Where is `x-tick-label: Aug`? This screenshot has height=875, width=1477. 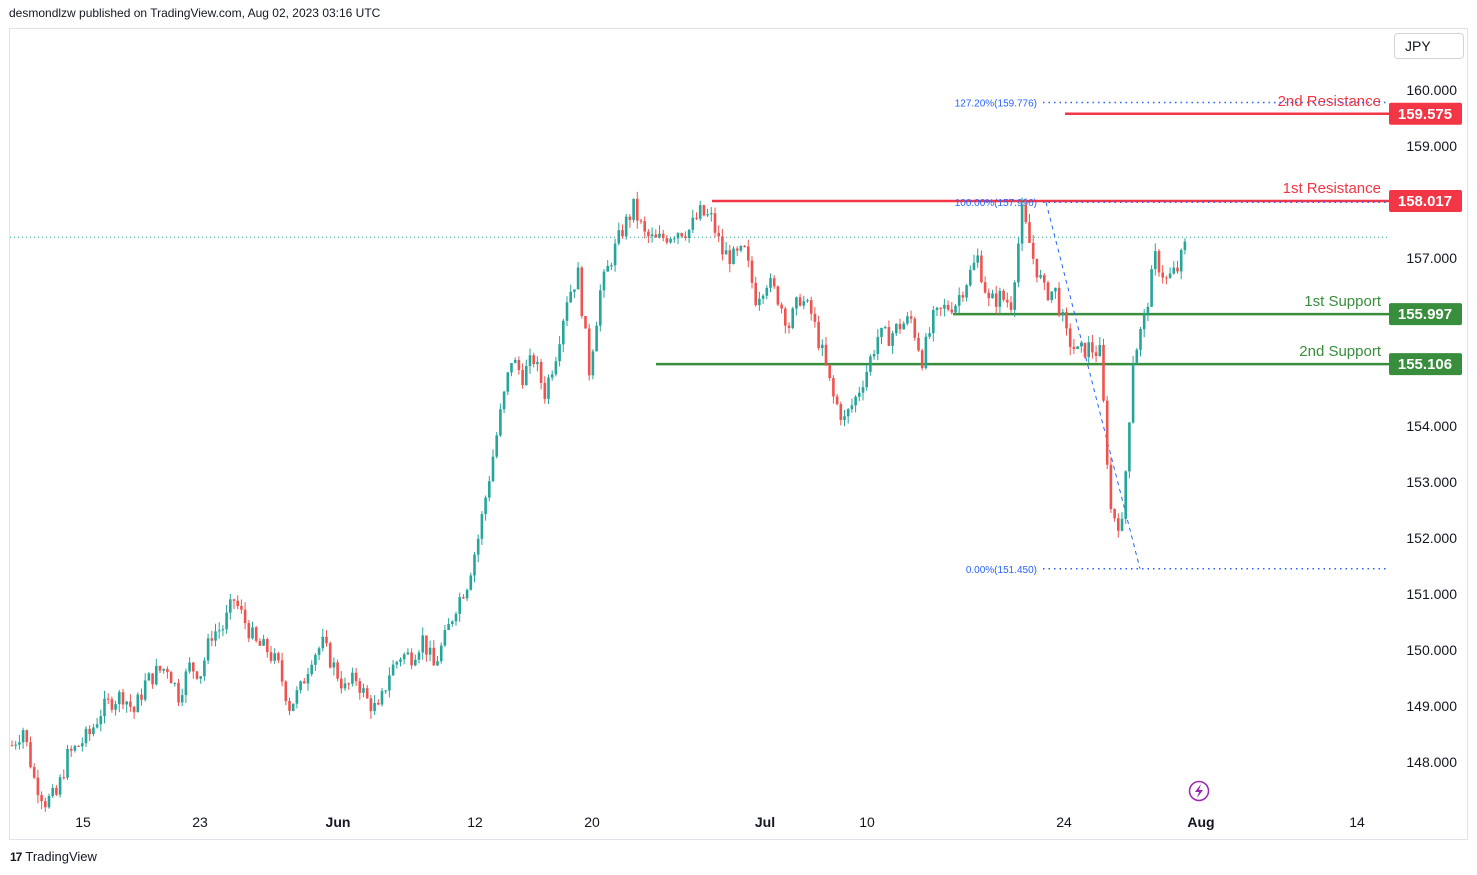
x-tick-label: Aug is located at coordinates (1200, 822).